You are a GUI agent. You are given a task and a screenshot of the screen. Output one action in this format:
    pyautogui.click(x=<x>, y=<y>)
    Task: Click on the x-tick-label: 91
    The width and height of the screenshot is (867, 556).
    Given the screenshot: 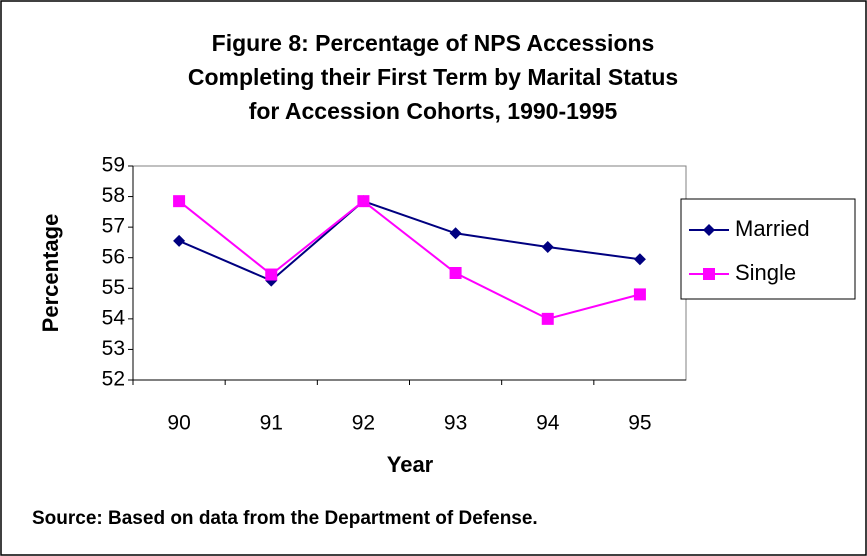 What is the action you would take?
    pyautogui.click(x=271, y=423)
    